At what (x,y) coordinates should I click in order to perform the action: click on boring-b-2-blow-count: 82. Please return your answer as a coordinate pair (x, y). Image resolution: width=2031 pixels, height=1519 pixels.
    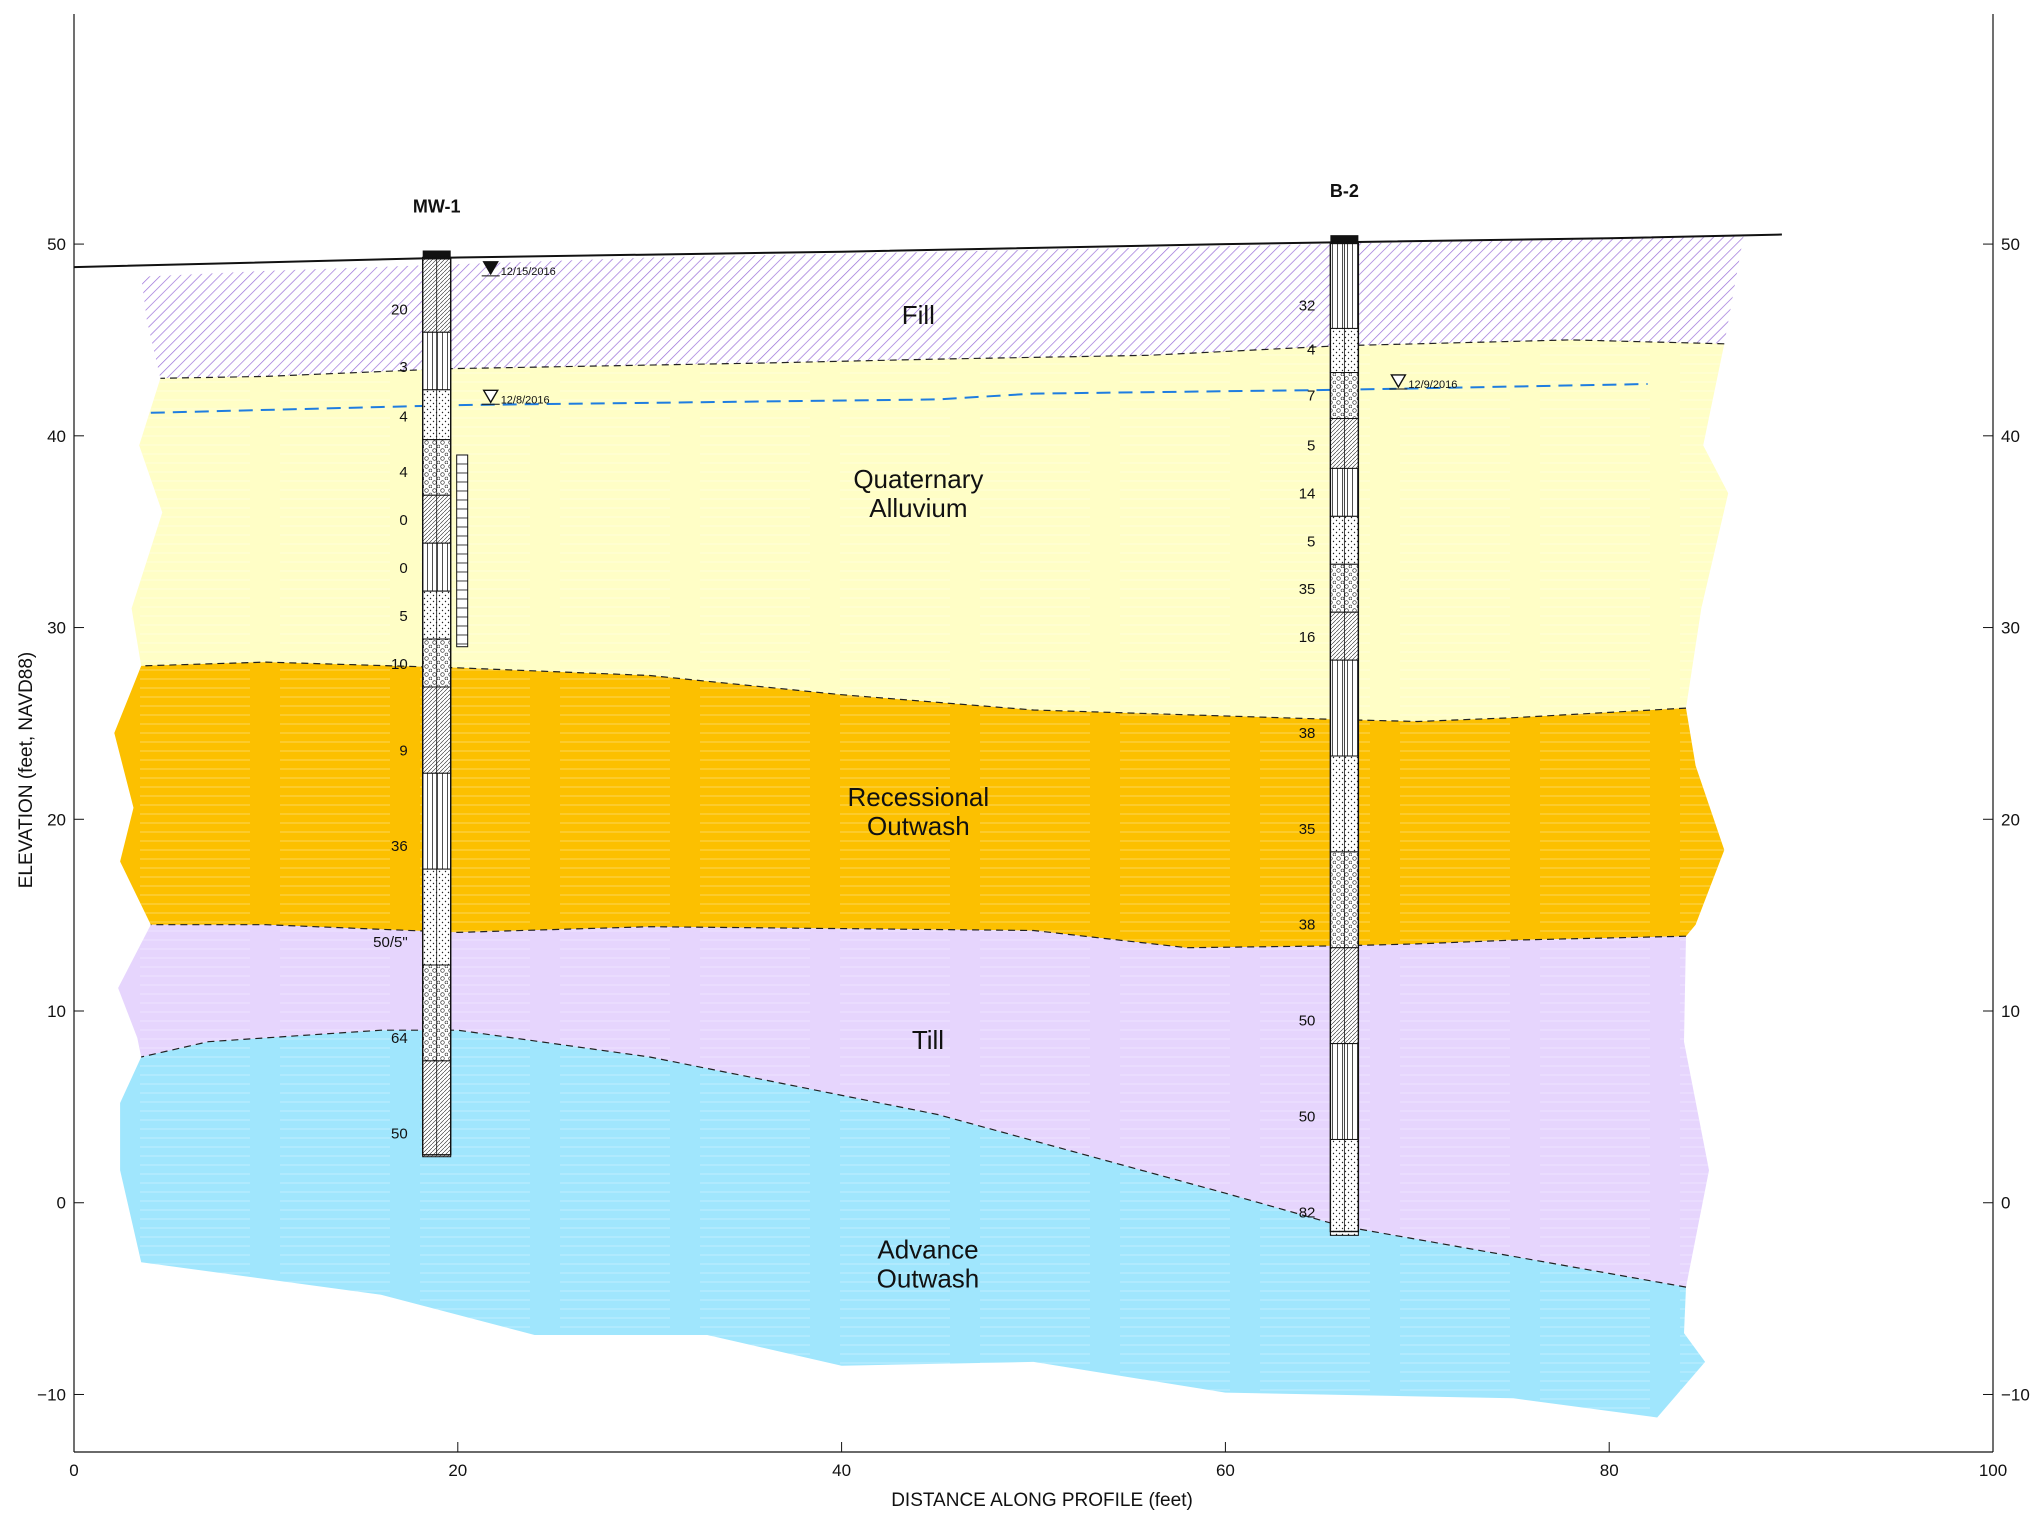
    Looking at the image, I should click on (1307, 1212).